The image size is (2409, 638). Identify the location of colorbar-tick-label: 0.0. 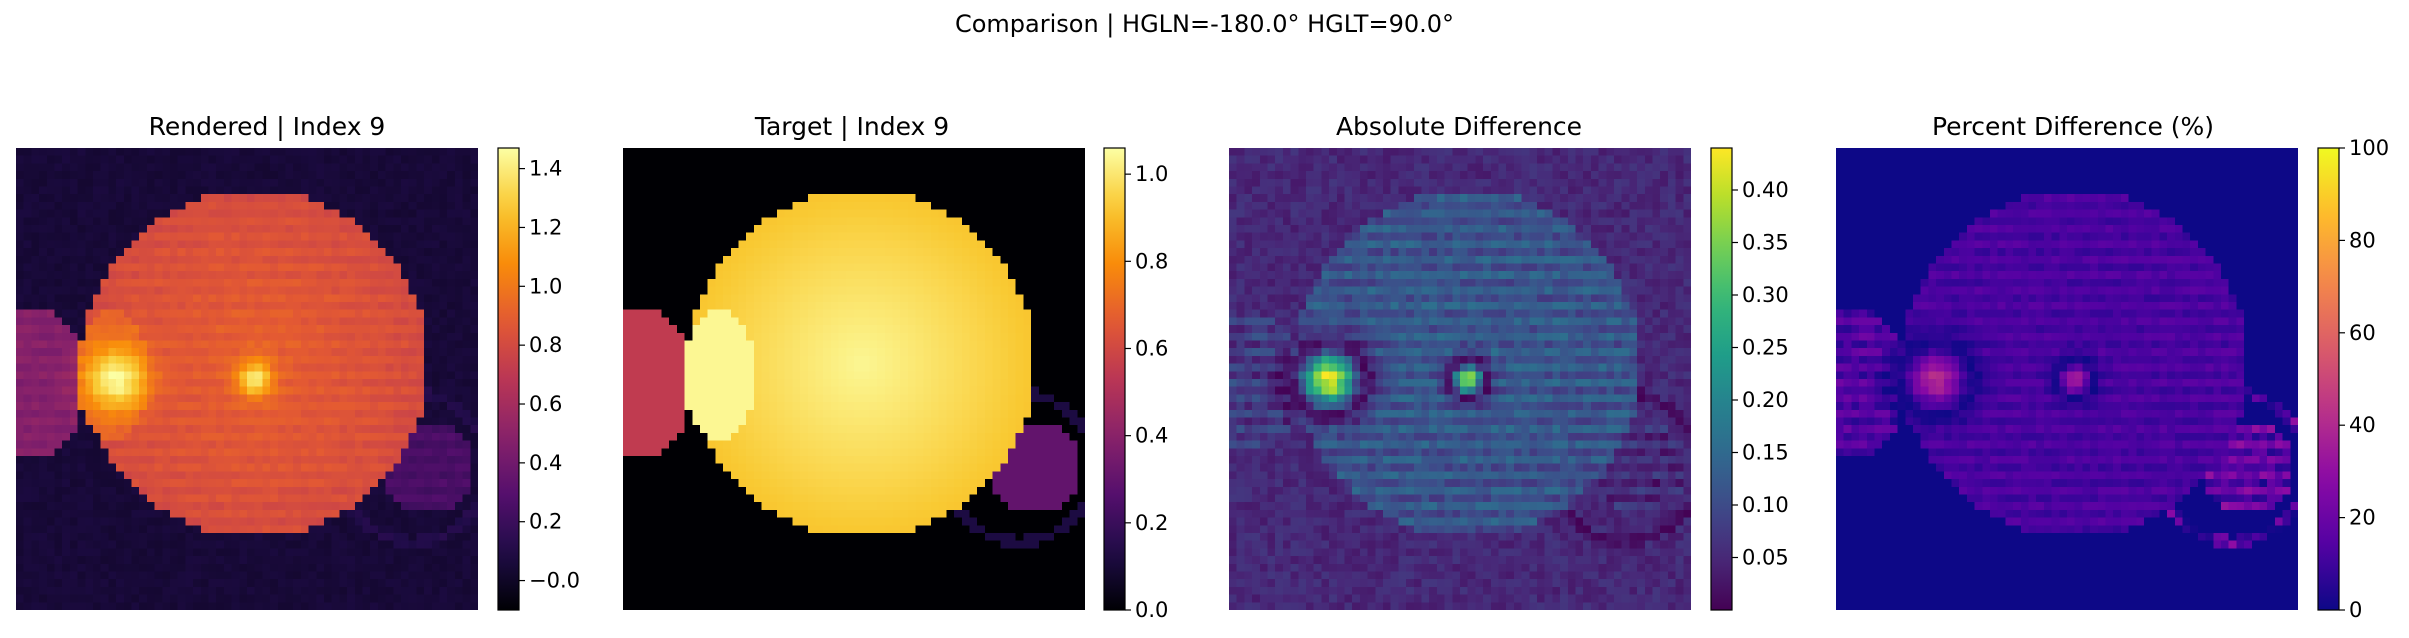
(1151, 610).